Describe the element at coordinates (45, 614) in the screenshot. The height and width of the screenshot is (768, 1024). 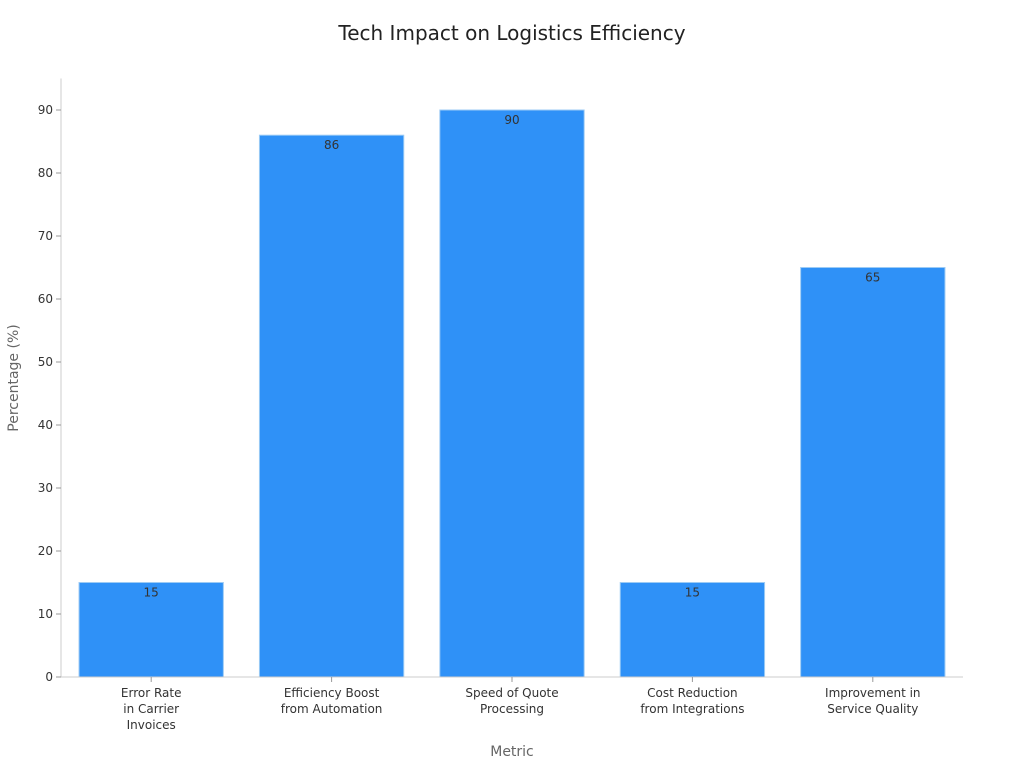
I see `y-tick-label: 10` at that location.